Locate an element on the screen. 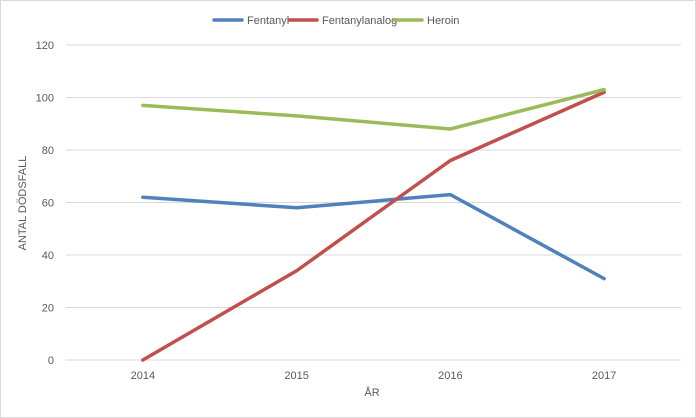 The image size is (696, 418). legend: Fentanyl Fentanylanalog Heroin is located at coordinates (335, 21).